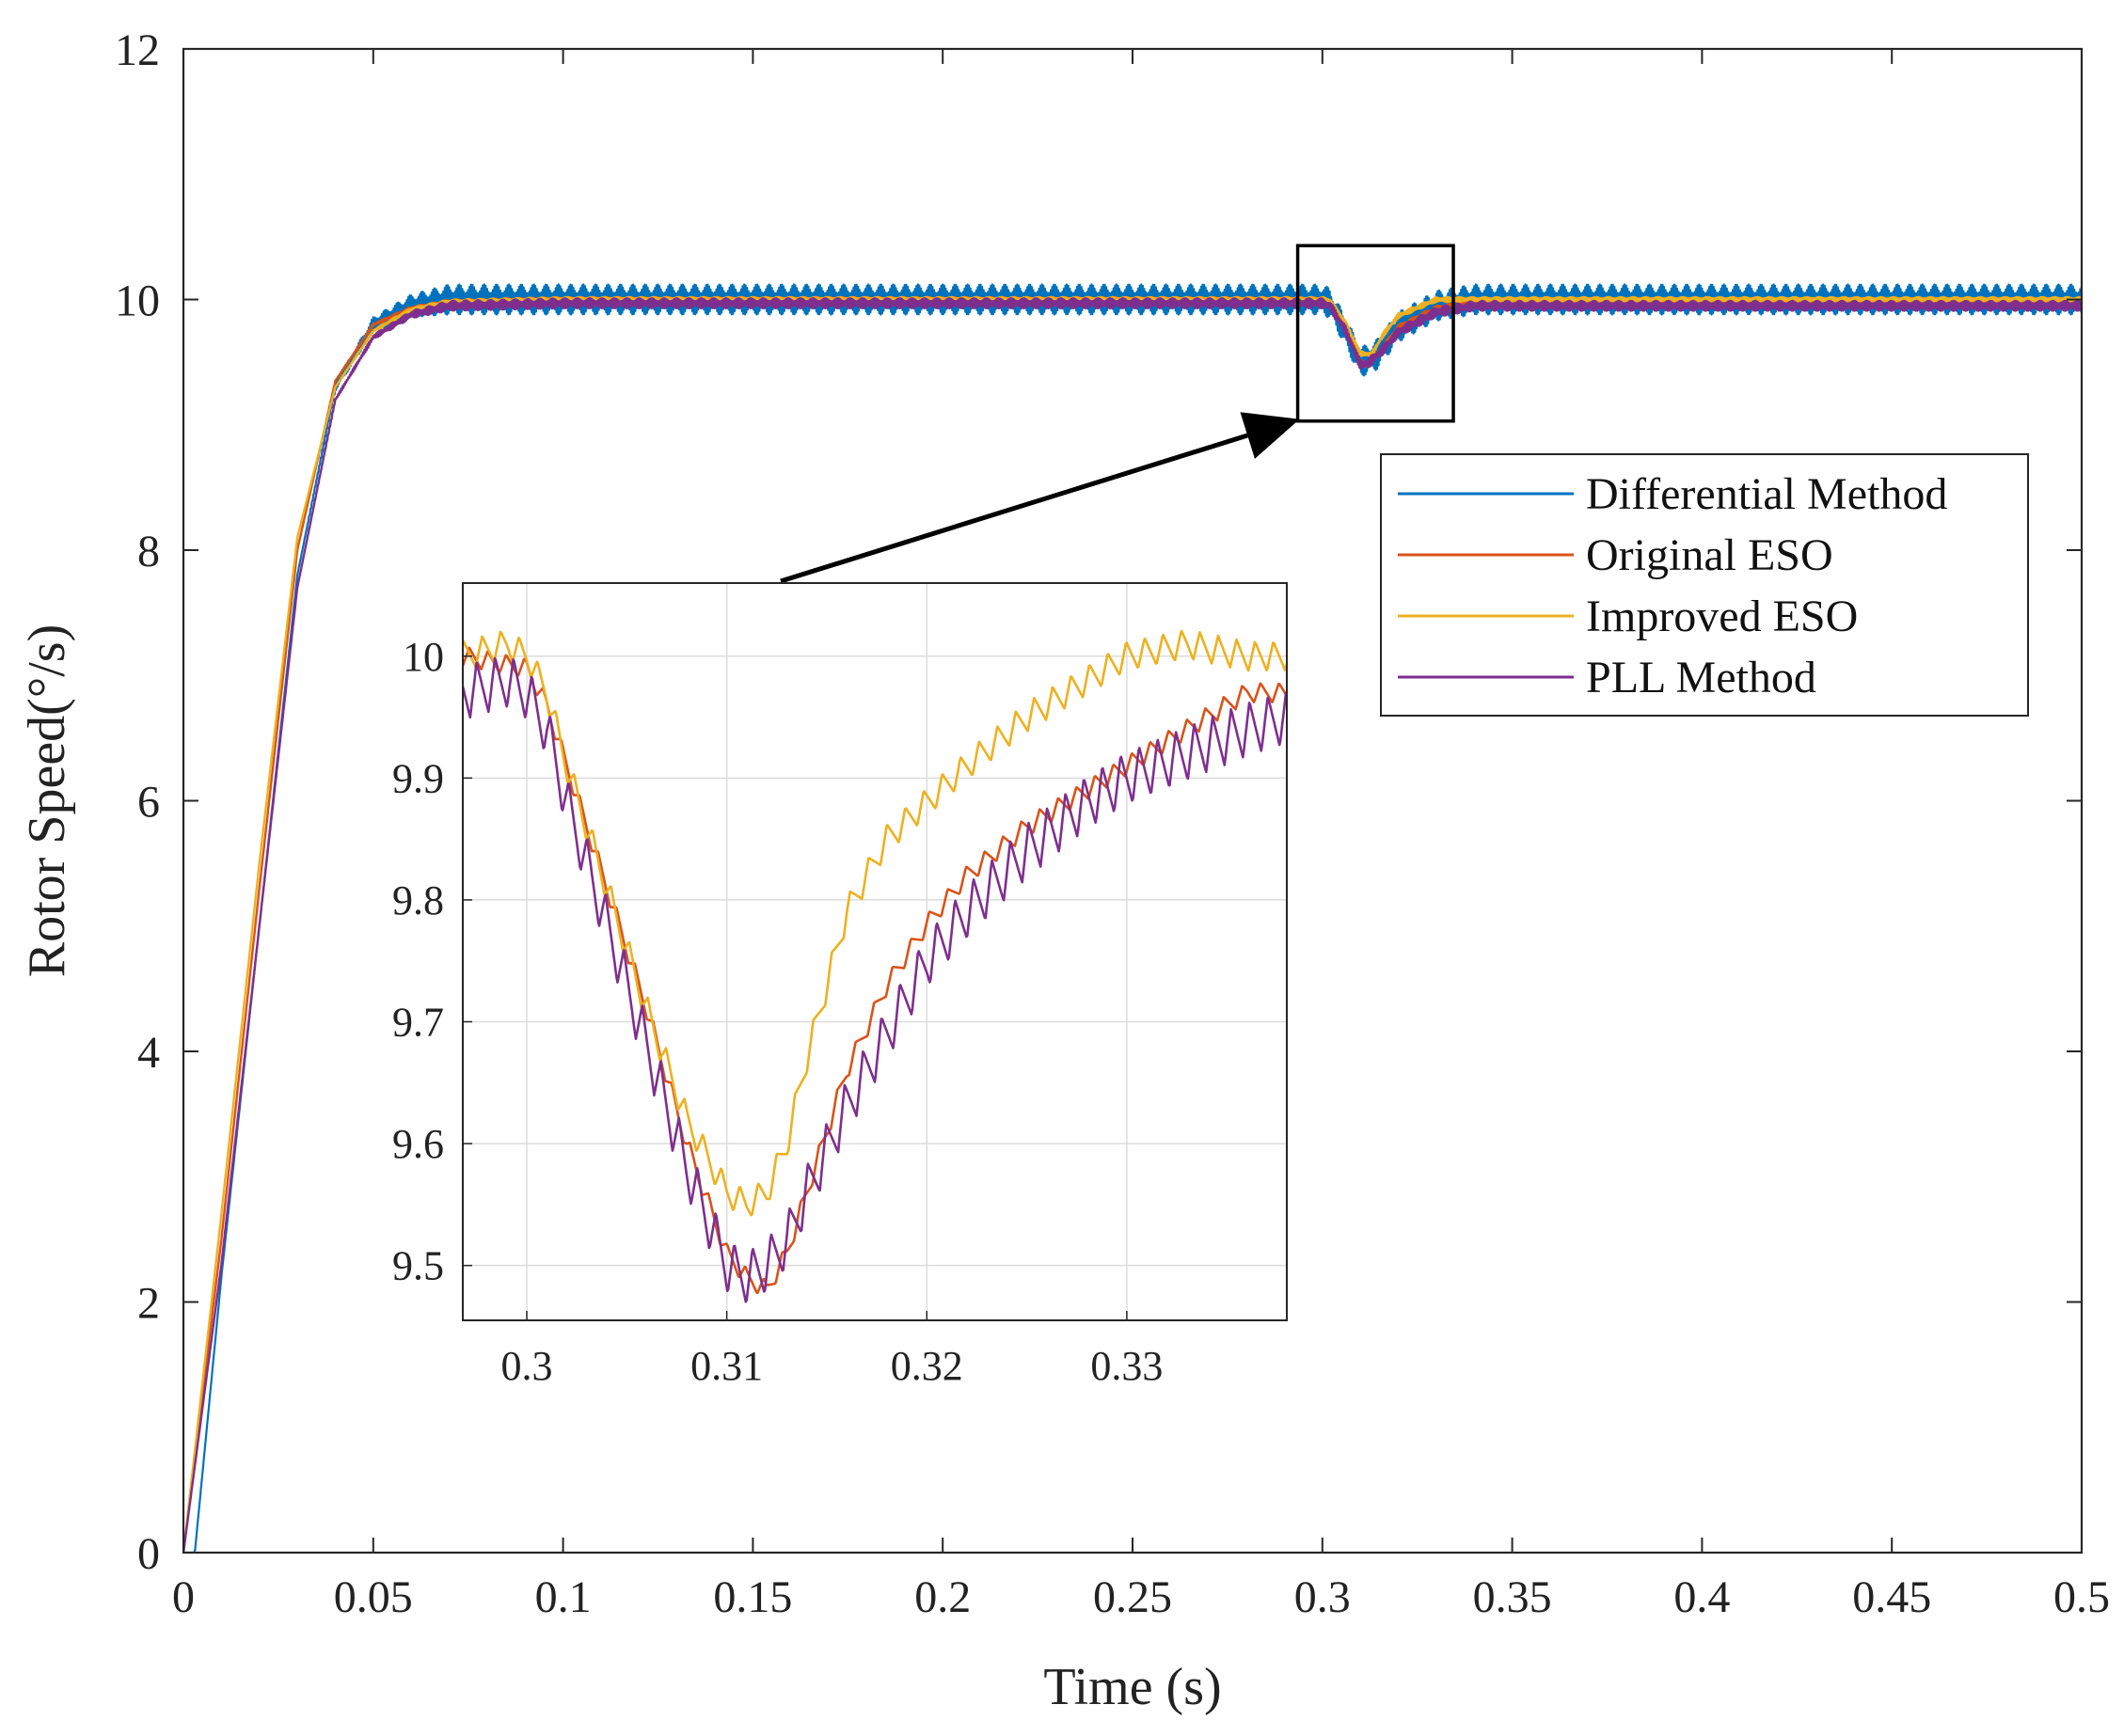  I want to click on inset-y-tick-label: 9.8, so click(418, 900).